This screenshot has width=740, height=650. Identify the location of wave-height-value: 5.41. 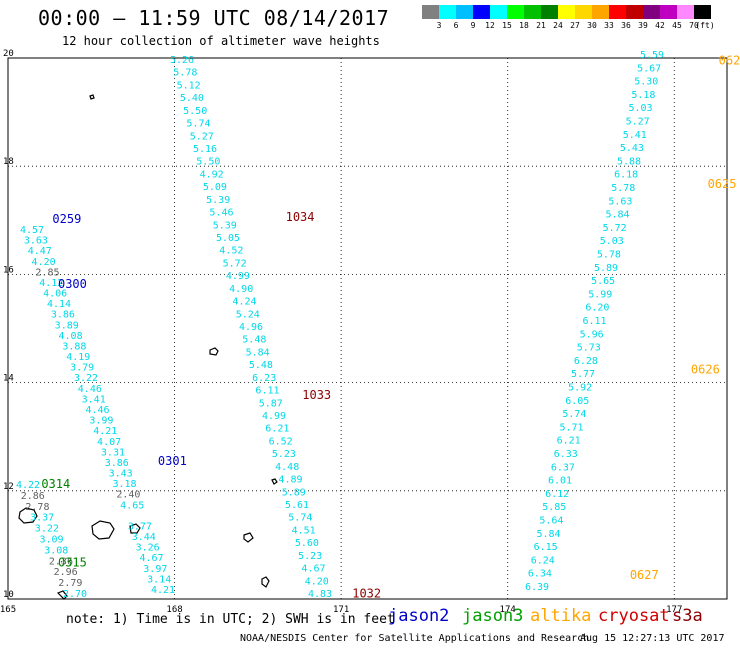
(635, 135).